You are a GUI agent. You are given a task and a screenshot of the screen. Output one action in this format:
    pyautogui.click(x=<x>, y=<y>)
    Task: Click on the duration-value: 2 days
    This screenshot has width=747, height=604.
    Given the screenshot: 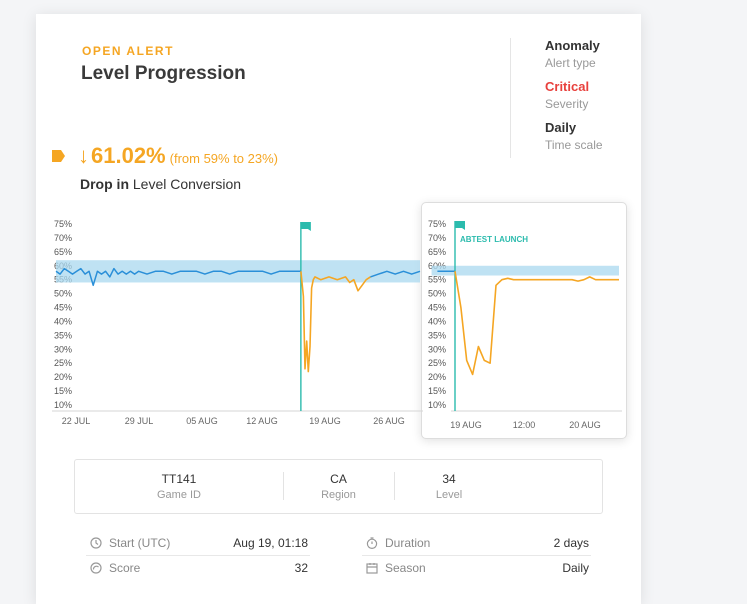 What is the action you would take?
    pyautogui.click(x=571, y=543)
    